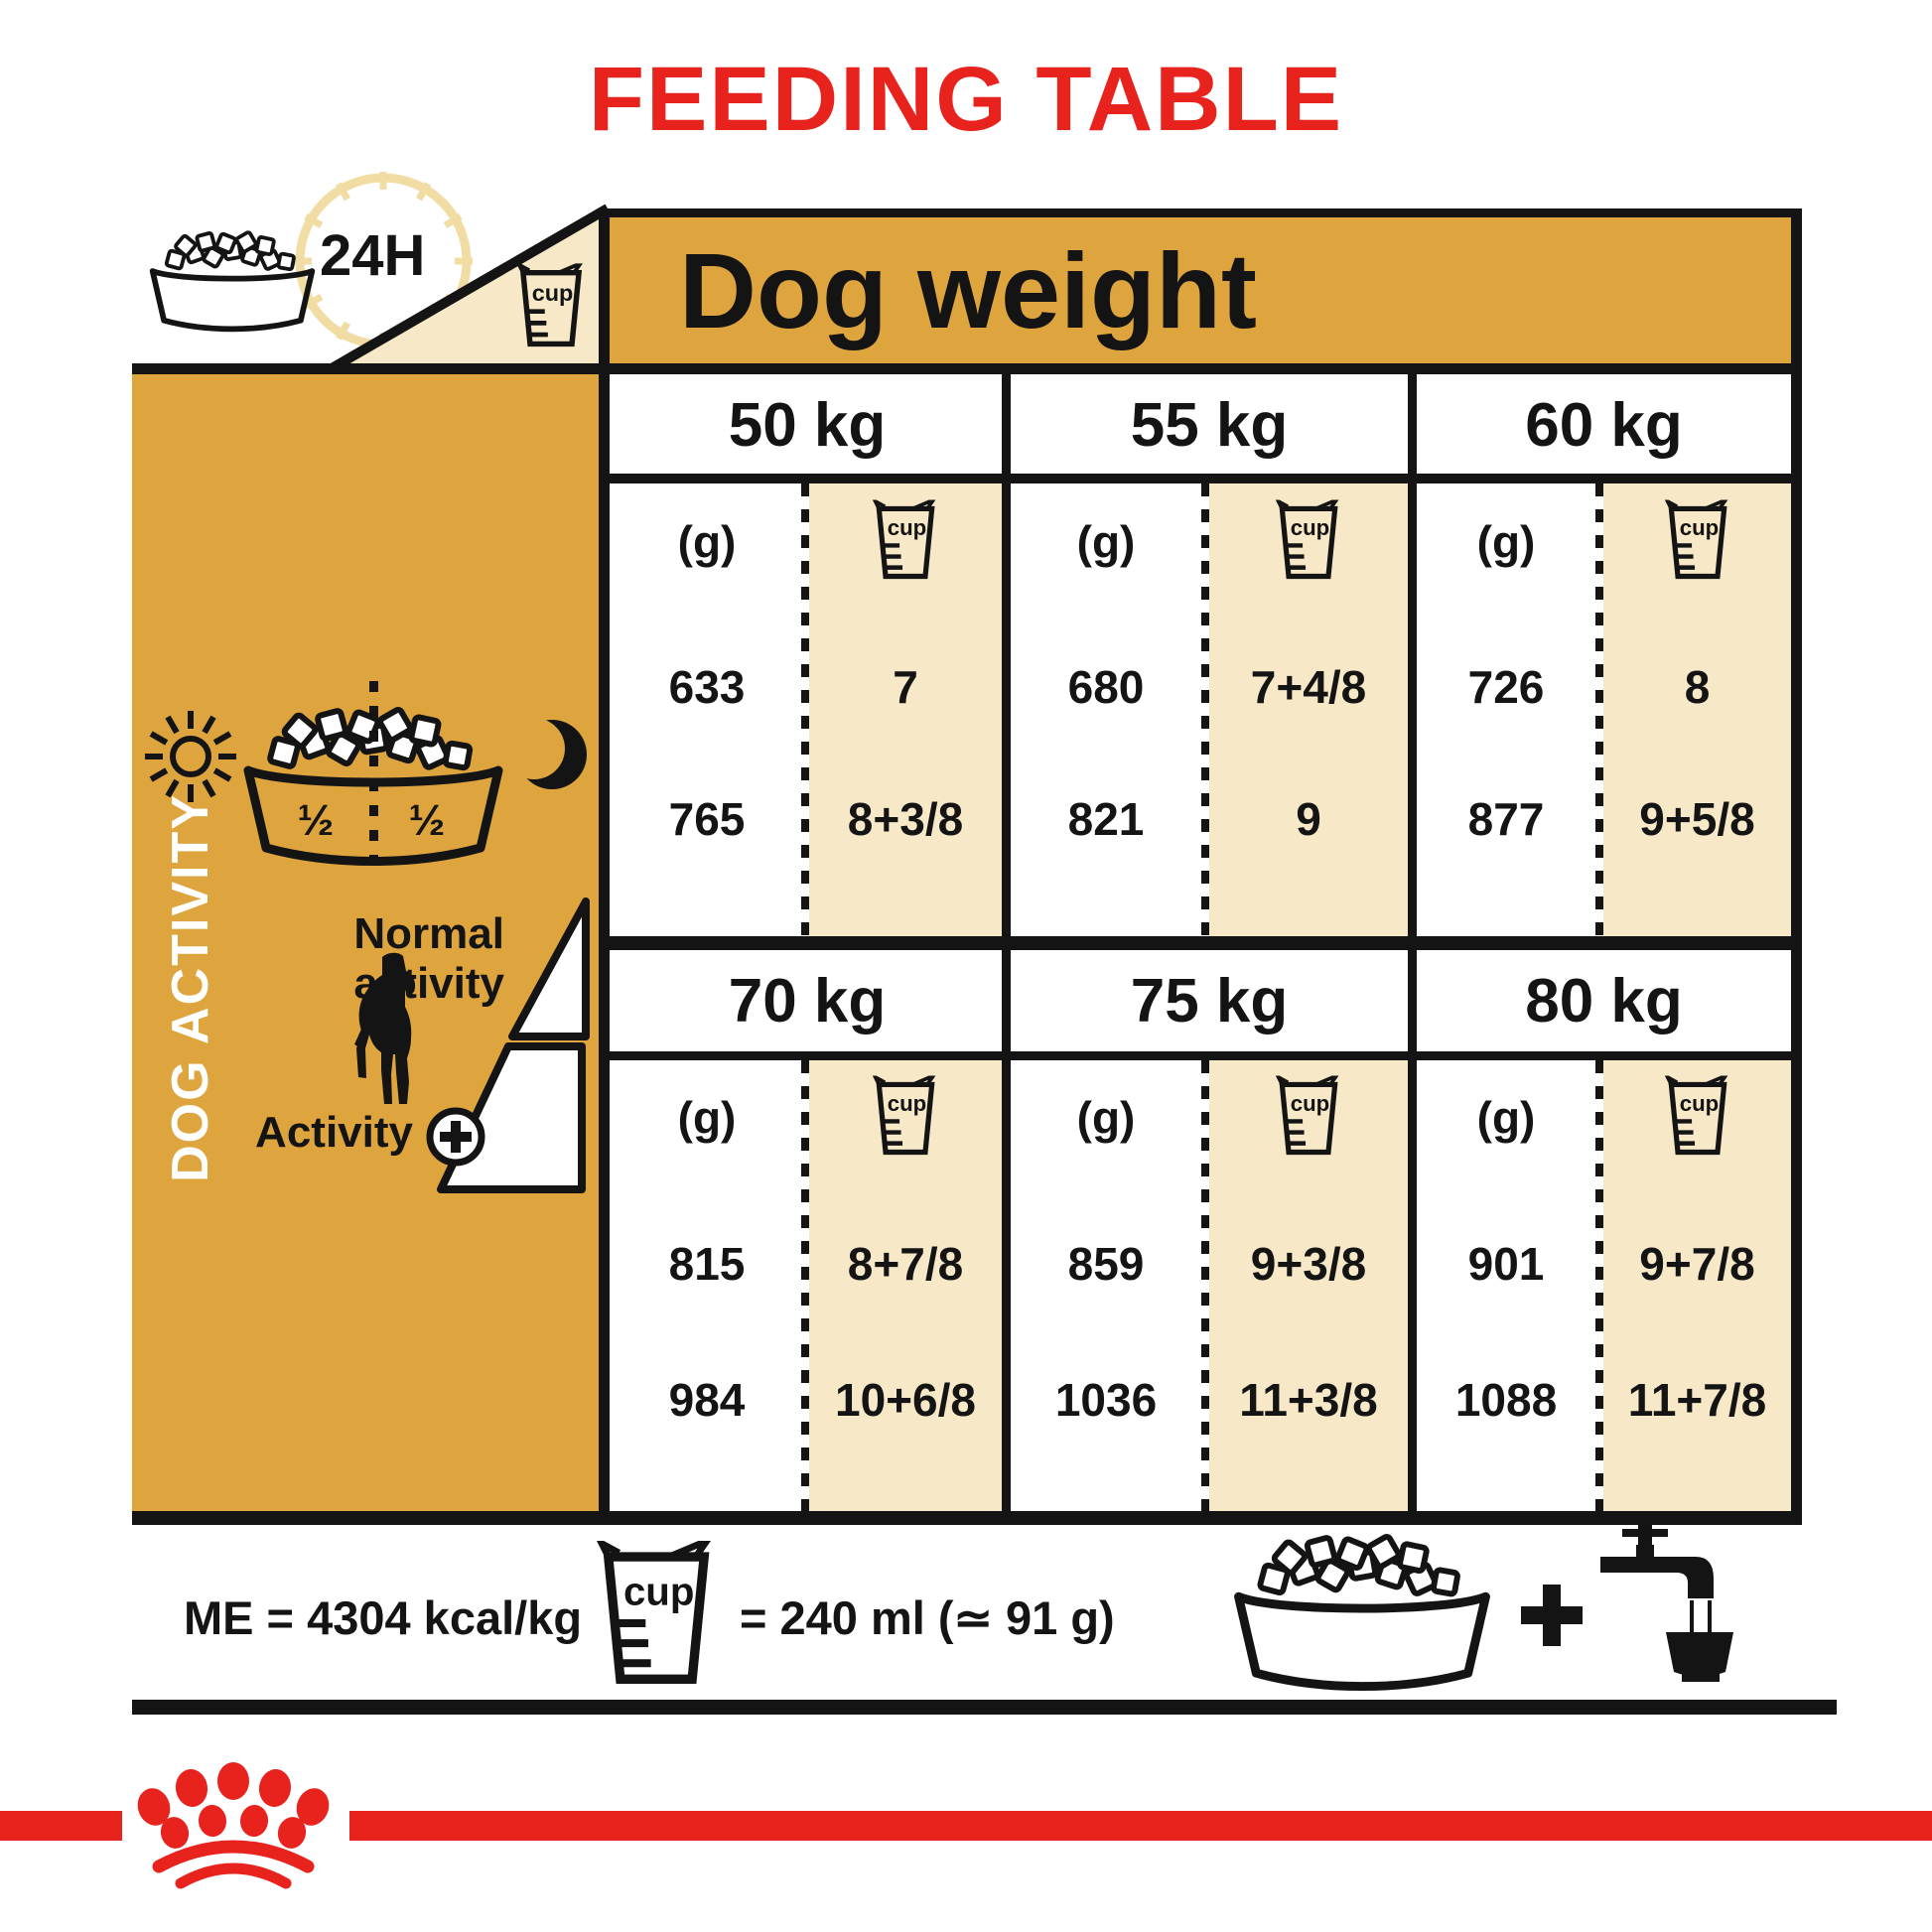 The height and width of the screenshot is (1932, 1932). What do you see at coordinates (1697, 1264) in the screenshot?
I see `cups-value: 9+7/8` at bounding box center [1697, 1264].